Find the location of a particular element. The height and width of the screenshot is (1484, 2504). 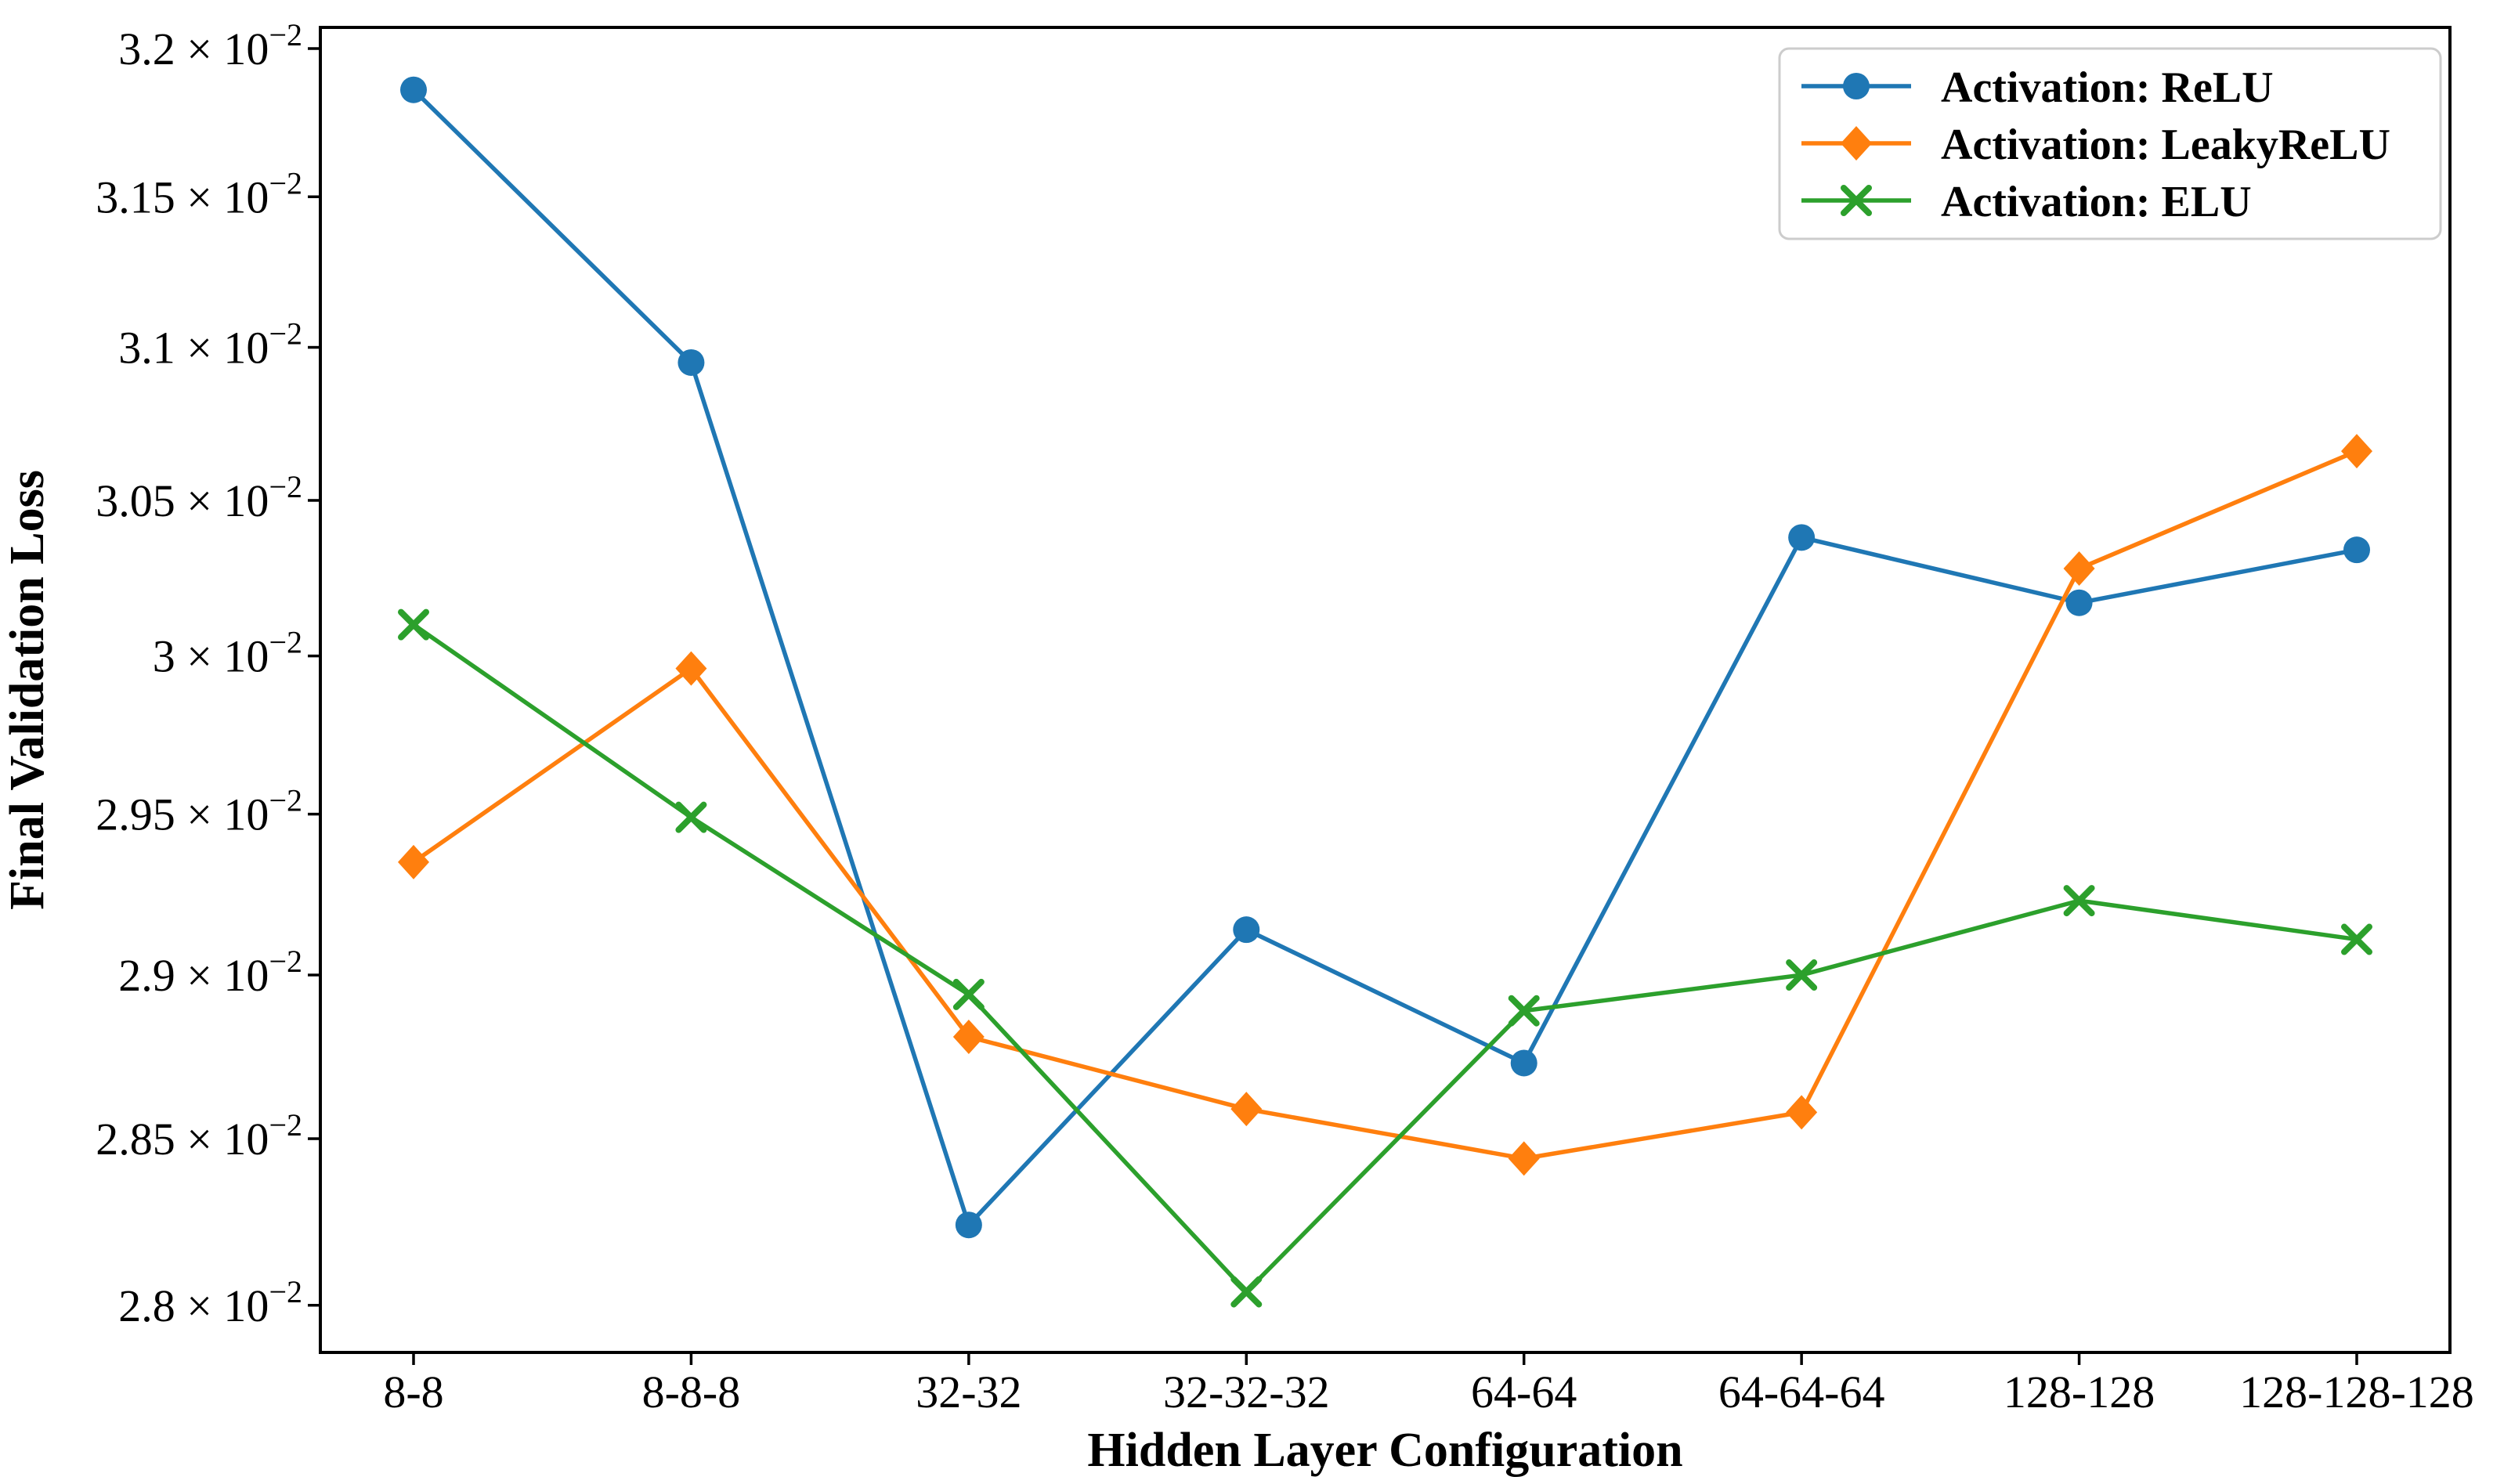

legend-item-label: Activation: ReLU is located at coordinates (2107, 87).